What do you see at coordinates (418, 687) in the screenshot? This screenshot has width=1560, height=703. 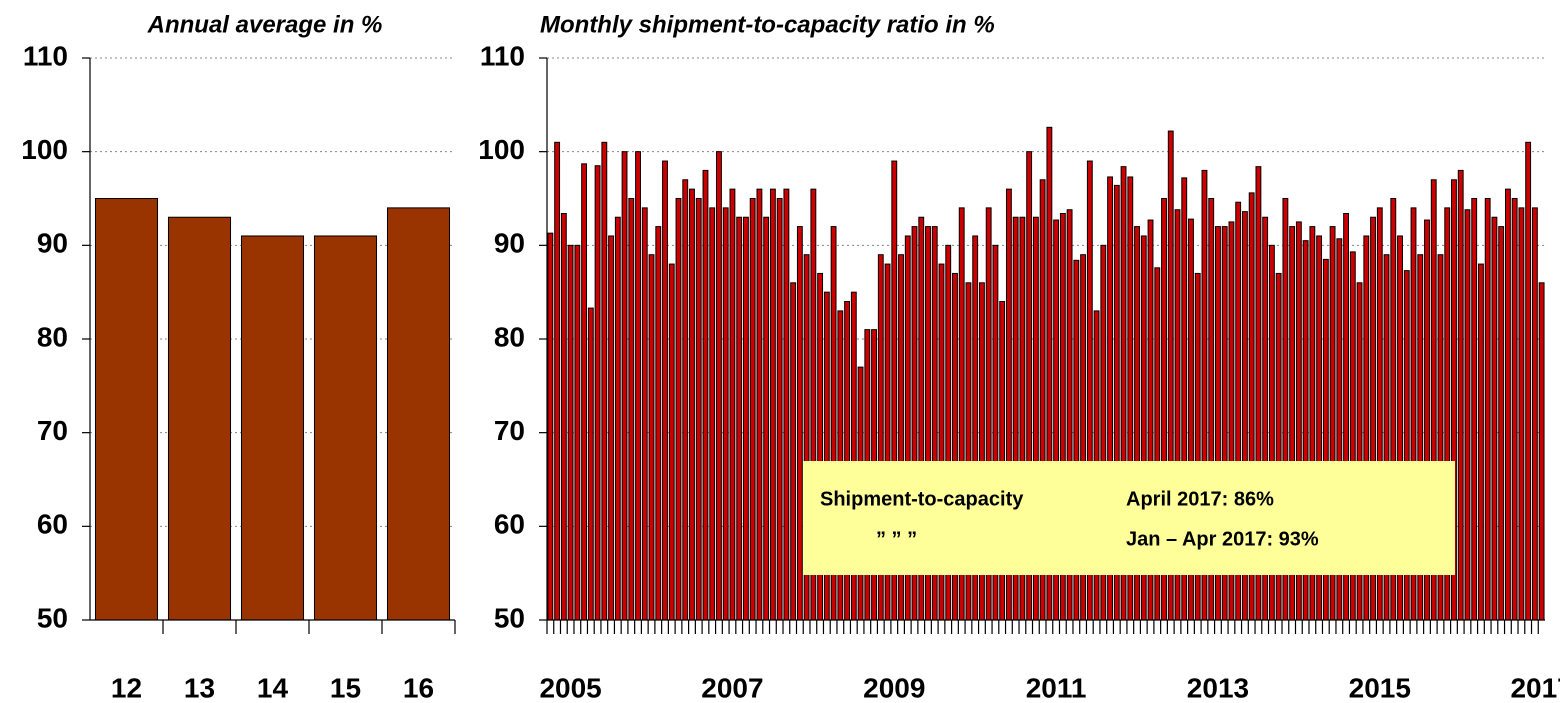 I see `x-tick-label: 16` at bounding box center [418, 687].